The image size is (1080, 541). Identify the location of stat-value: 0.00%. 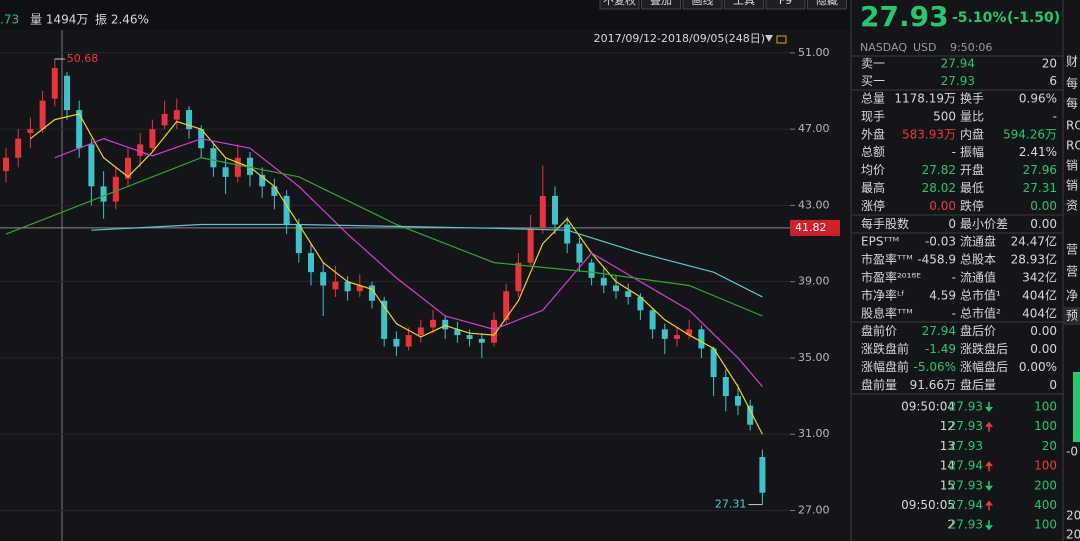
(1038, 367).